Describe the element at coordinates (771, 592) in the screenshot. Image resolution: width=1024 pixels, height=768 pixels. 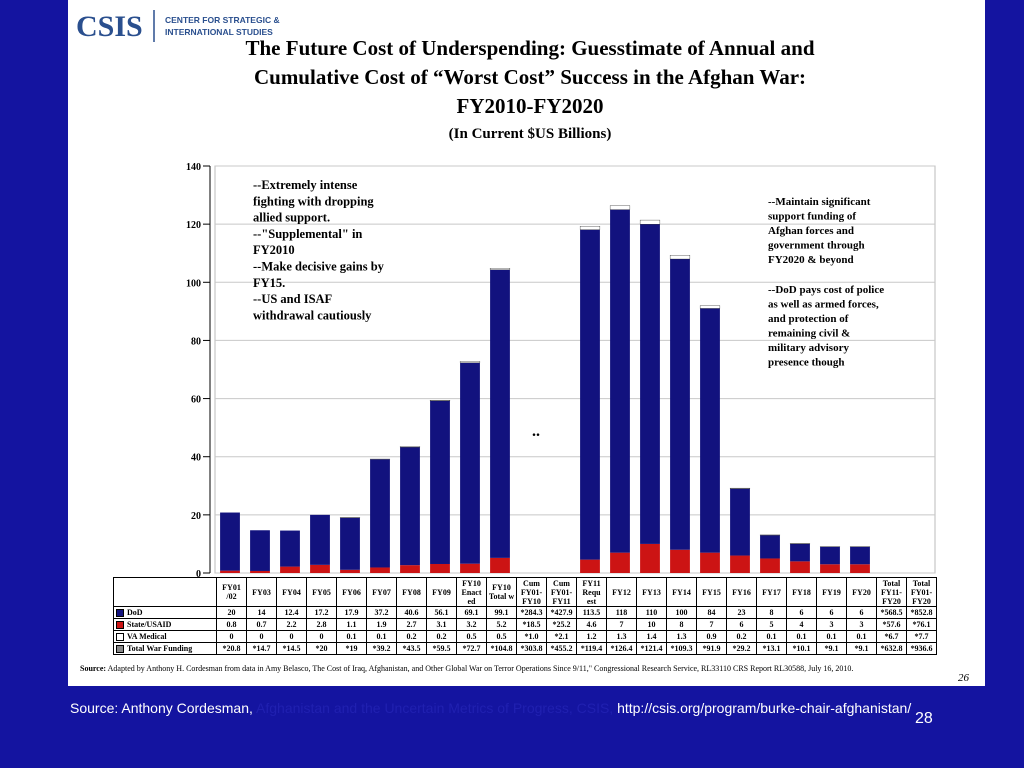
I see `x-tick-label: FY17` at that location.